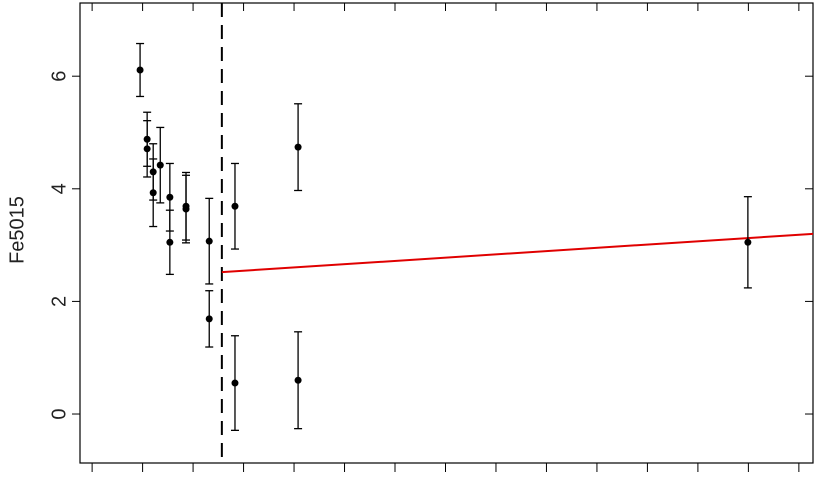 The height and width of the screenshot is (477, 817). What do you see at coordinates (59, 301) in the screenshot?
I see `y-tick-label: 2` at bounding box center [59, 301].